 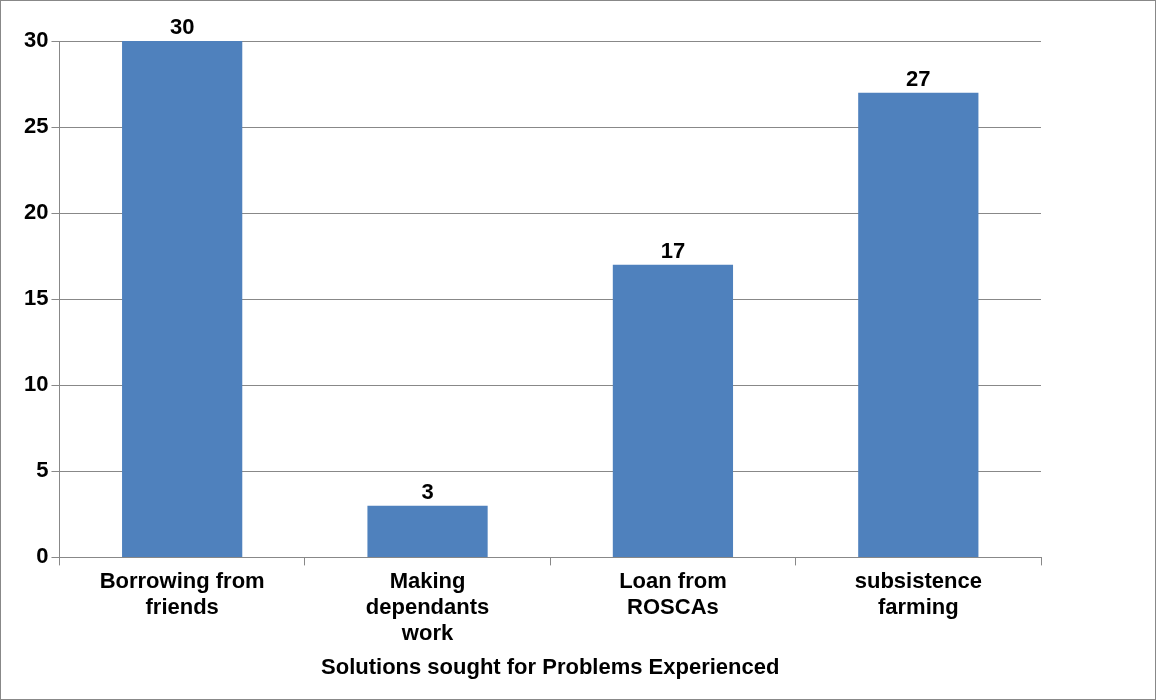 What do you see at coordinates (36, 384) in the screenshot?
I see `y-tick-label: 10` at bounding box center [36, 384].